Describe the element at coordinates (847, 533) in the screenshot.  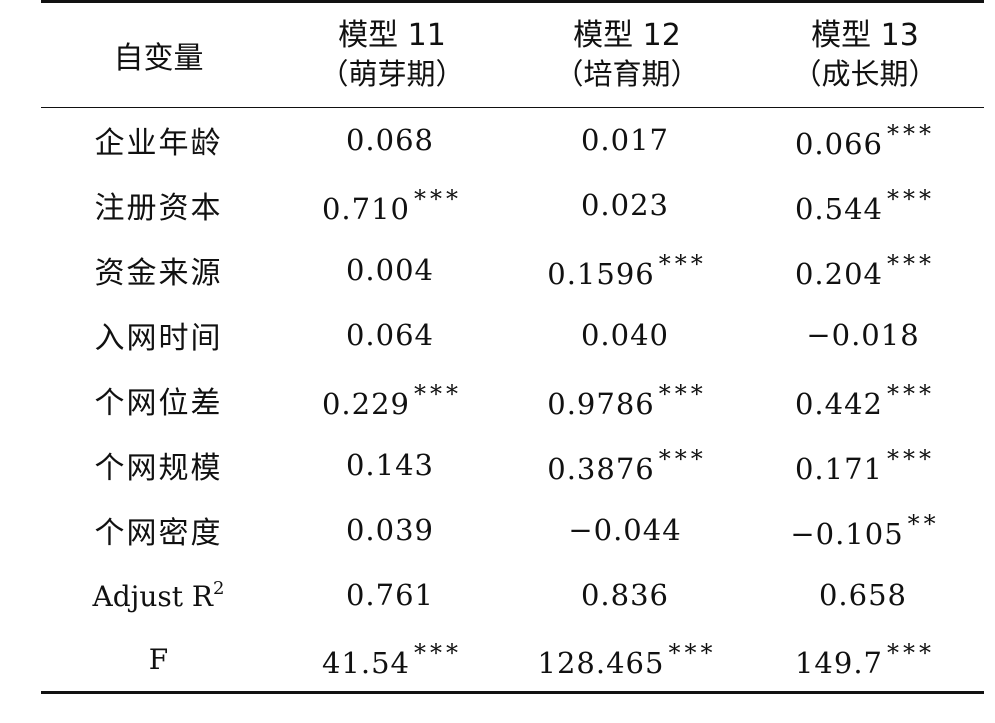
I see `coefficient: −0.105` at that location.